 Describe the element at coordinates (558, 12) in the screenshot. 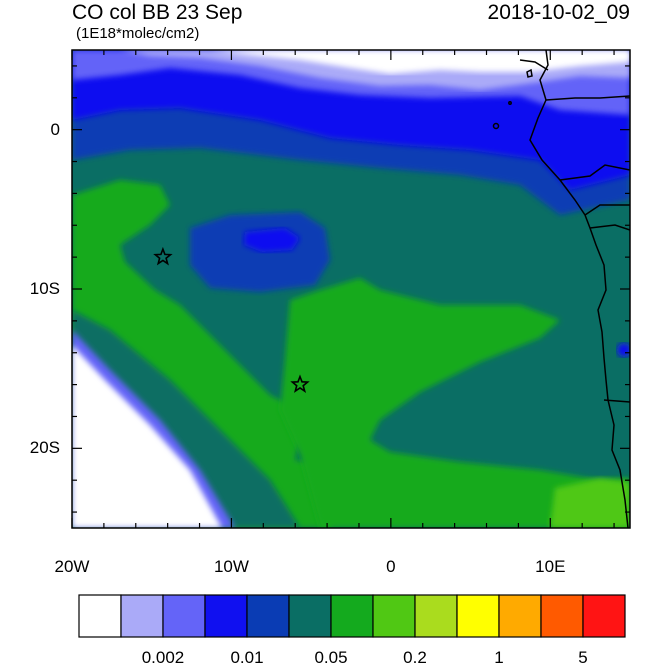

I see `map-datetime: 2018-10-02_09` at that location.